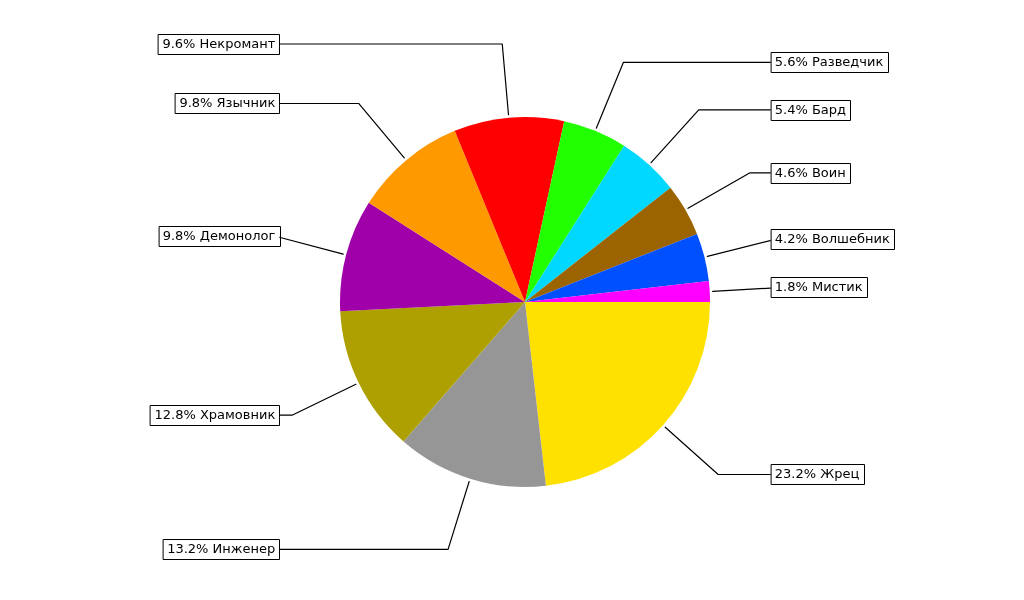 The image size is (1024, 600). Describe the element at coordinates (215, 415) in the screenshot. I see `slice-label: 12.8% Храмовник` at that location.